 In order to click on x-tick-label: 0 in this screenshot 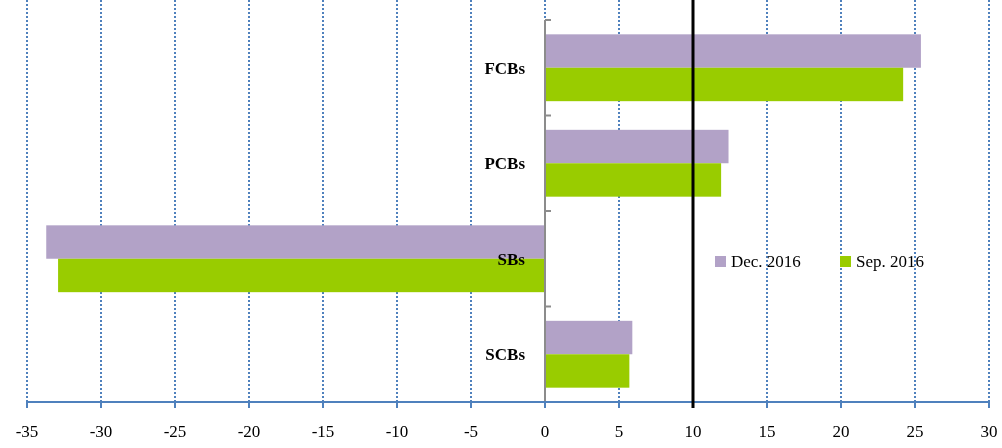, I will do `click(545, 431)`.